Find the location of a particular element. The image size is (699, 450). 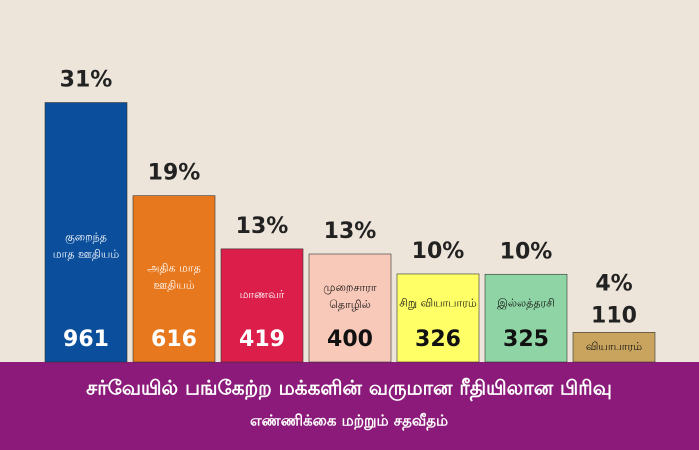

category-label: குறைந்த is located at coordinates (86, 238).